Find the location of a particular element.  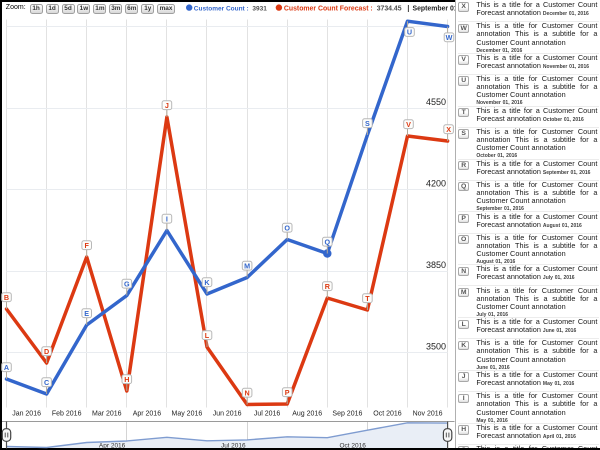

svg-text: Sep 2016 is located at coordinates (347, 413).